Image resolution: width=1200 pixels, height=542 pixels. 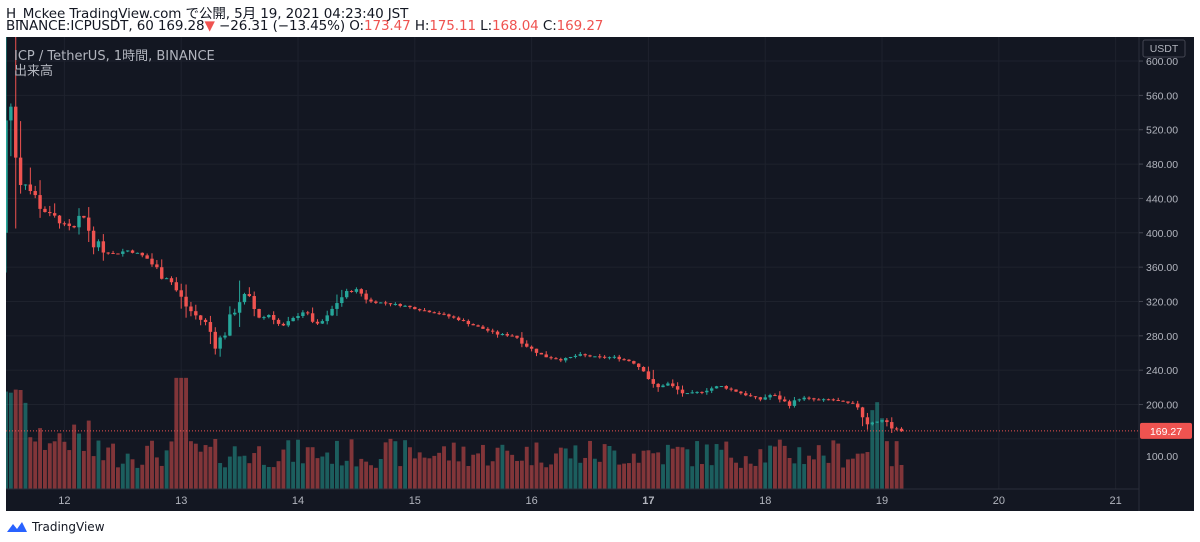 What do you see at coordinates (282, 26) in the screenshot?
I see `price-change: −26.31 (−13.45%)` at bounding box center [282, 26].